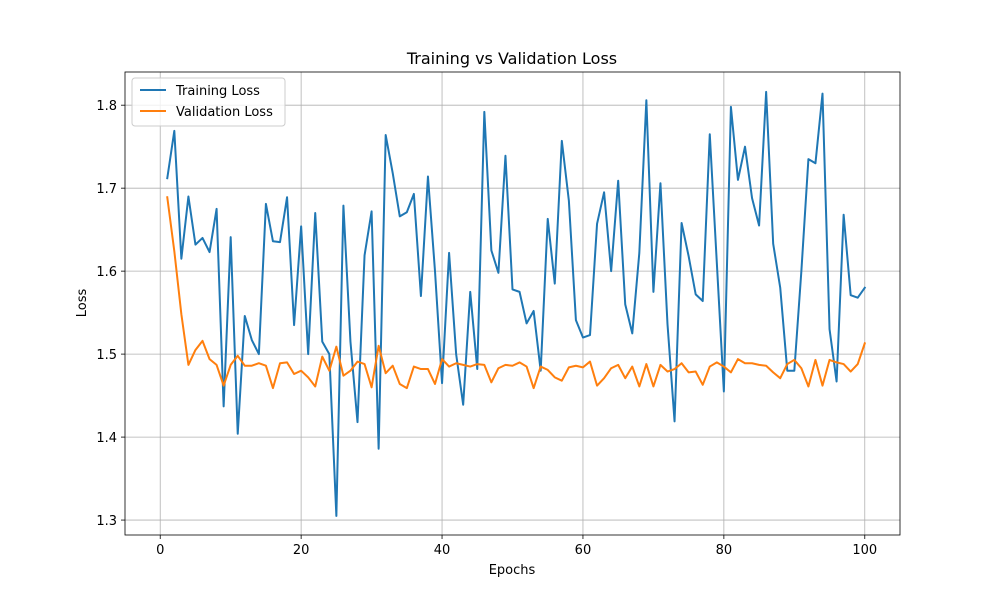 The width and height of the screenshot is (1000, 600). I want to click on x-tick-label: 0, so click(160, 550).